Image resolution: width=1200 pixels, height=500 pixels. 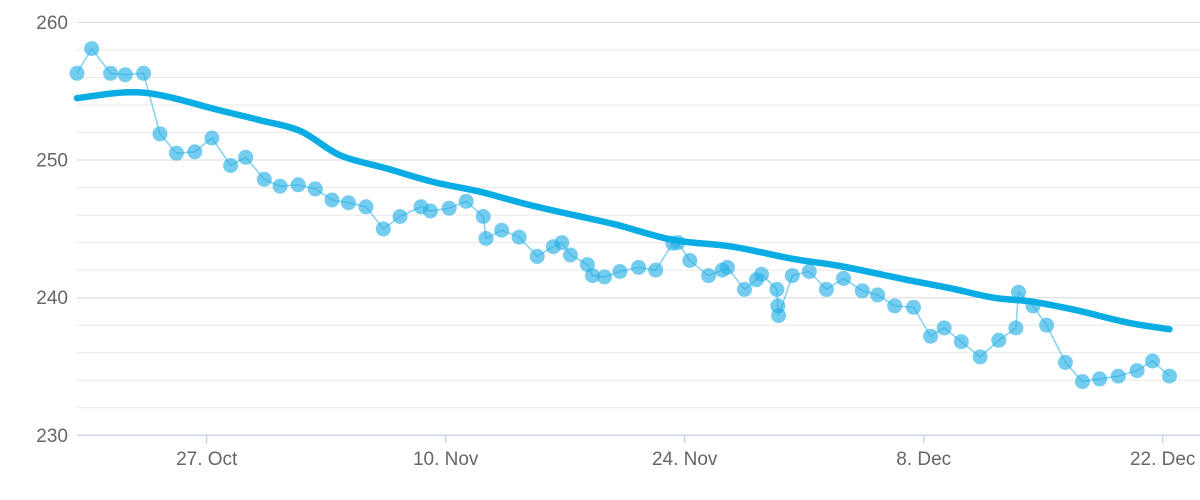 I want to click on x-axis-label: 10. Nov, so click(x=446, y=459).